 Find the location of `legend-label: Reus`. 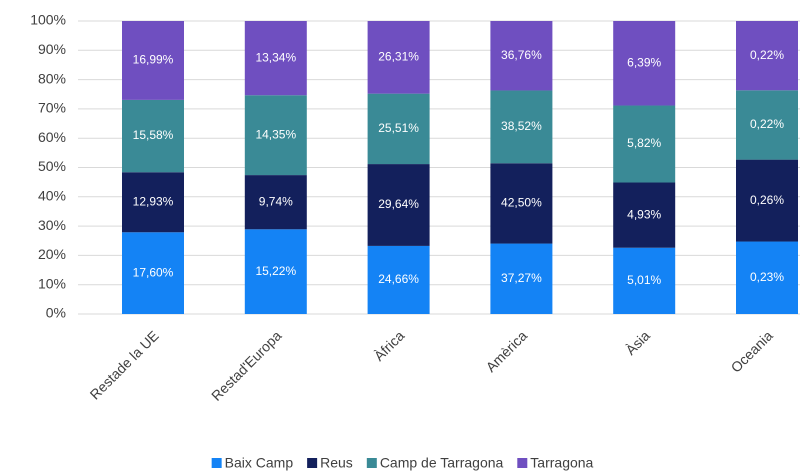

legend-label: Reus is located at coordinates (336, 463).